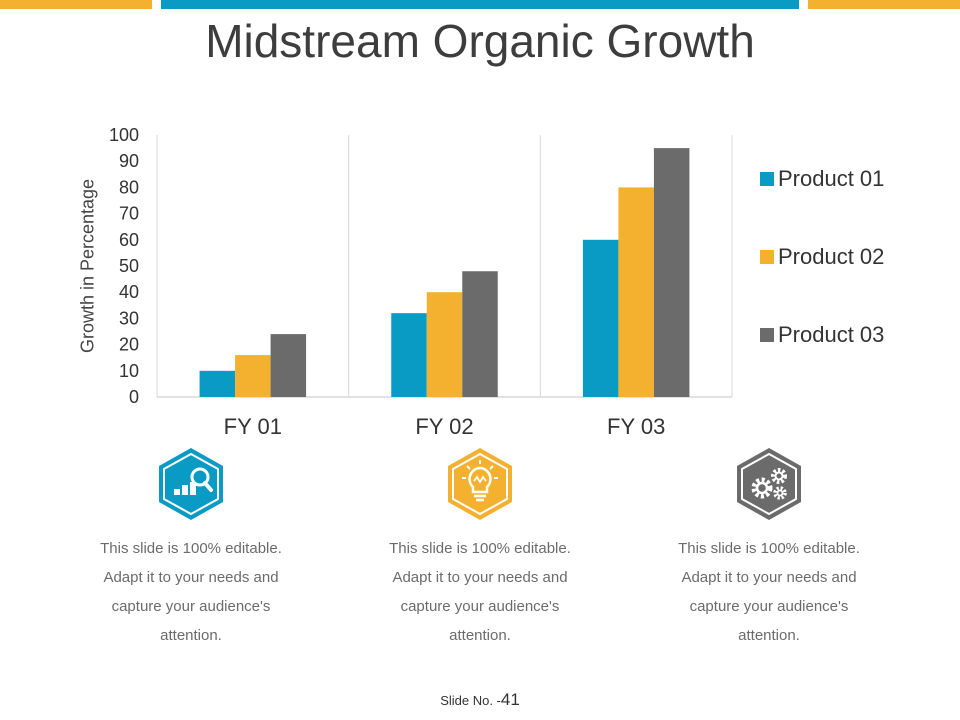  I want to click on slide-number-value: 41, so click(510, 699).